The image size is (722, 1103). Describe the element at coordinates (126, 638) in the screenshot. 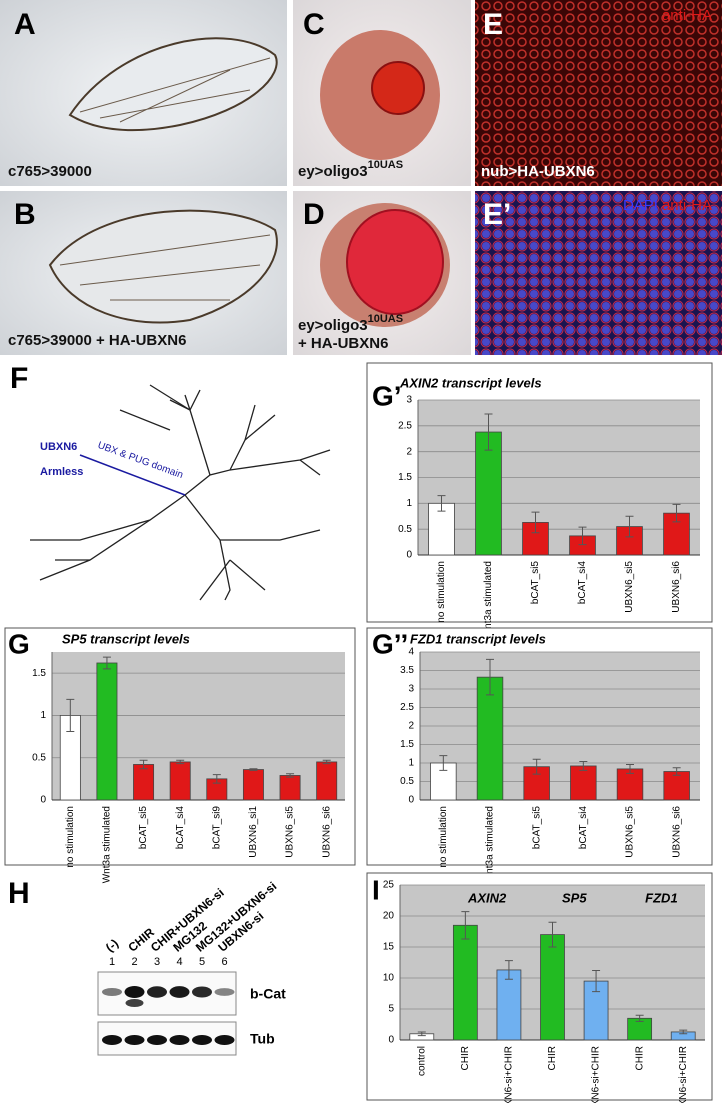

I see `chart-title: SP5 transcript levels` at that location.